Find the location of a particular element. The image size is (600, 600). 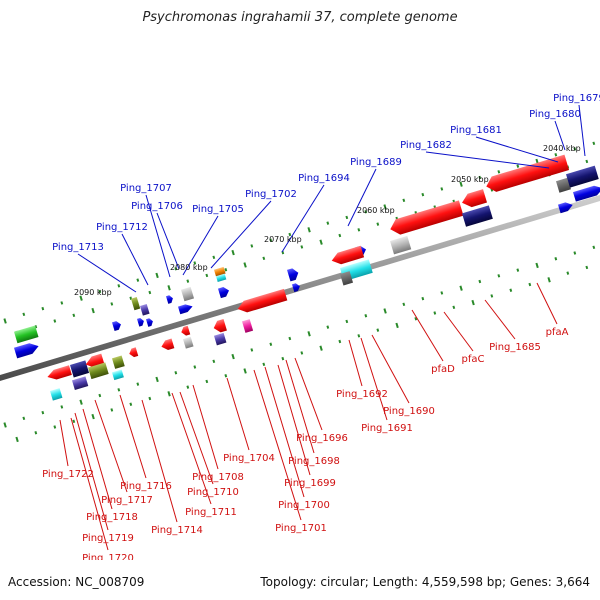

reverse-gene-label: Ping_1722 is located at coordinates (68, 474).